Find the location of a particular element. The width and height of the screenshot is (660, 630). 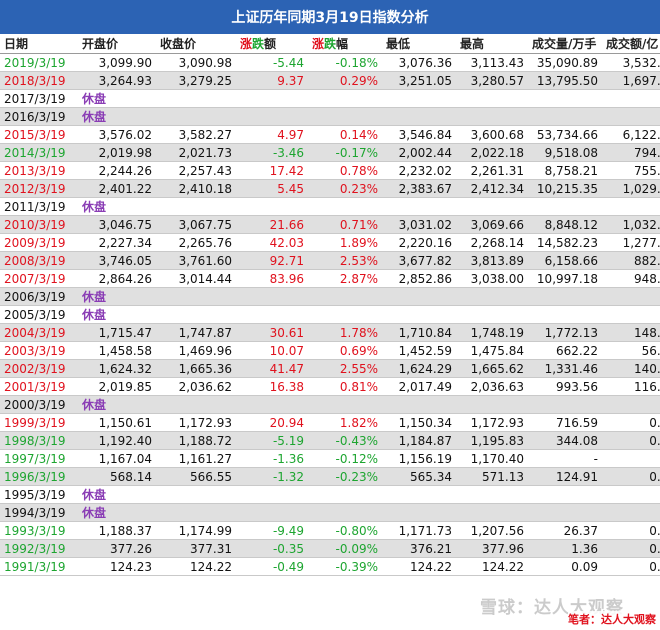

col-header-close: 收盘价 is located at coordinates (196, 44).